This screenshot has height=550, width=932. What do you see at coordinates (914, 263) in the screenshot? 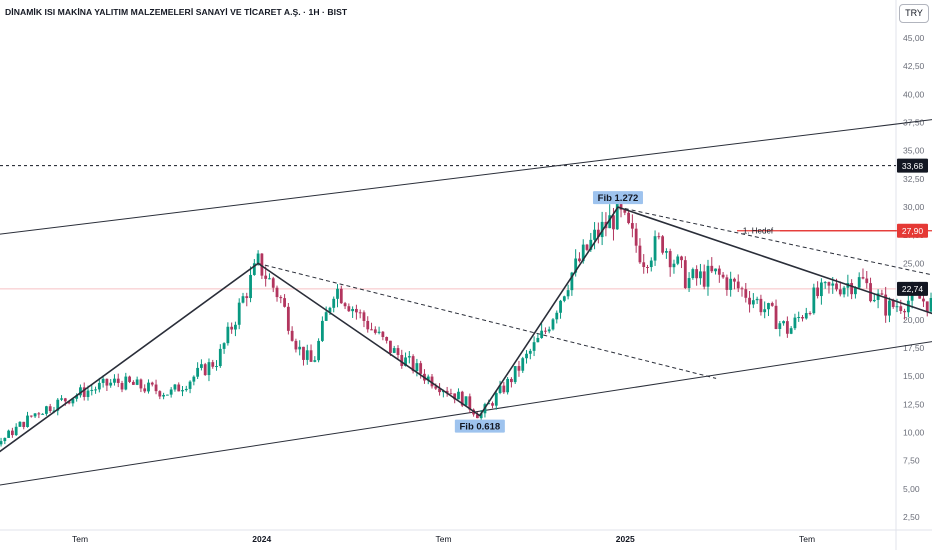
I see `y-tick-label: 25,00` at bounding box center [914, 263].